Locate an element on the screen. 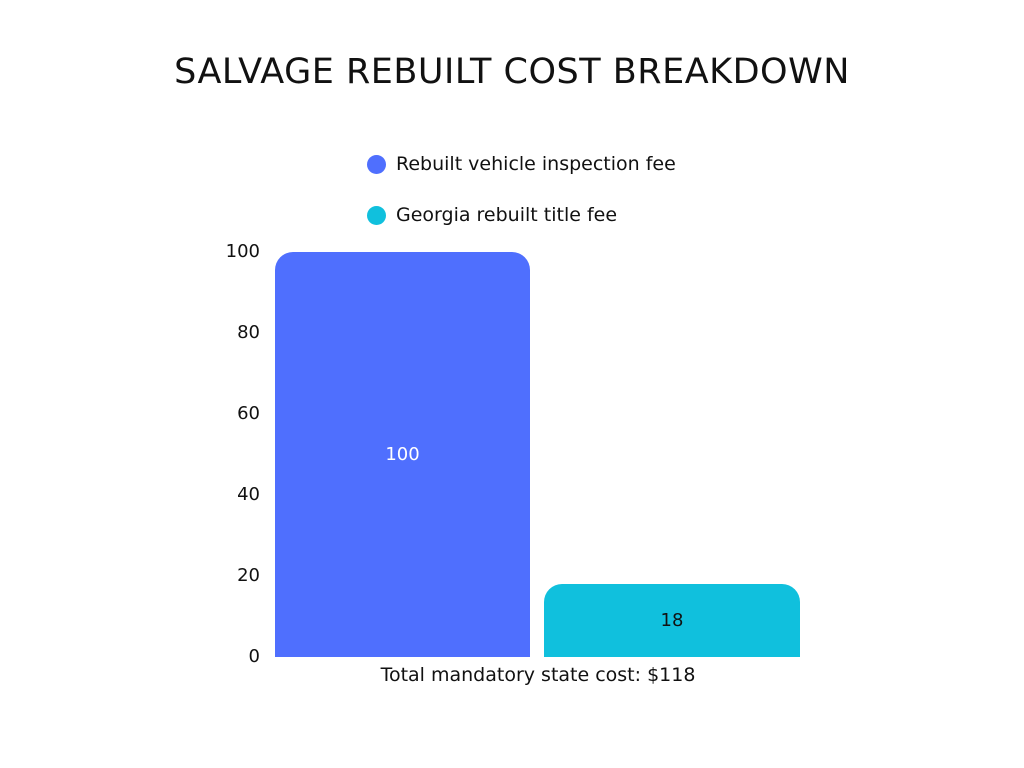  legend-item-inspection-fee: Rebuilt vehicle inspection fee is located at coordinates (521, 164).